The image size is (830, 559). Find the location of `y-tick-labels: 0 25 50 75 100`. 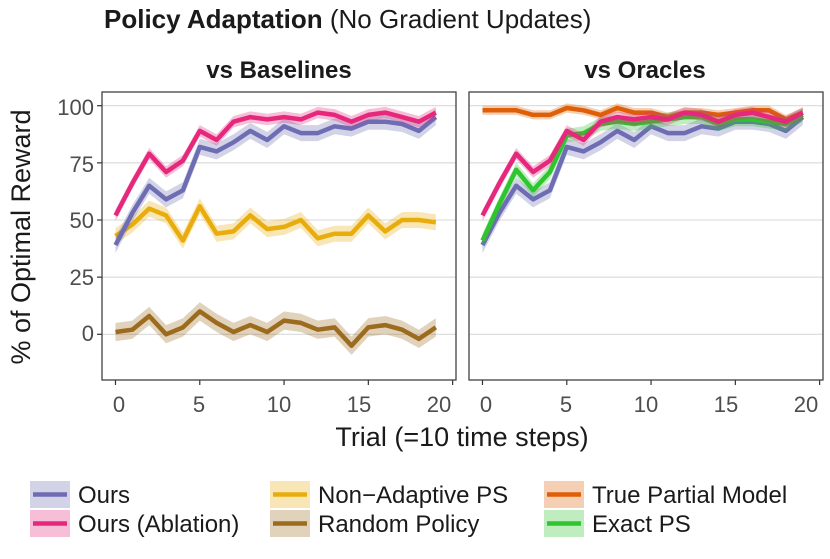

y-tick-labels: 0 25 50 75 100 is located at coordinates (75, 220).